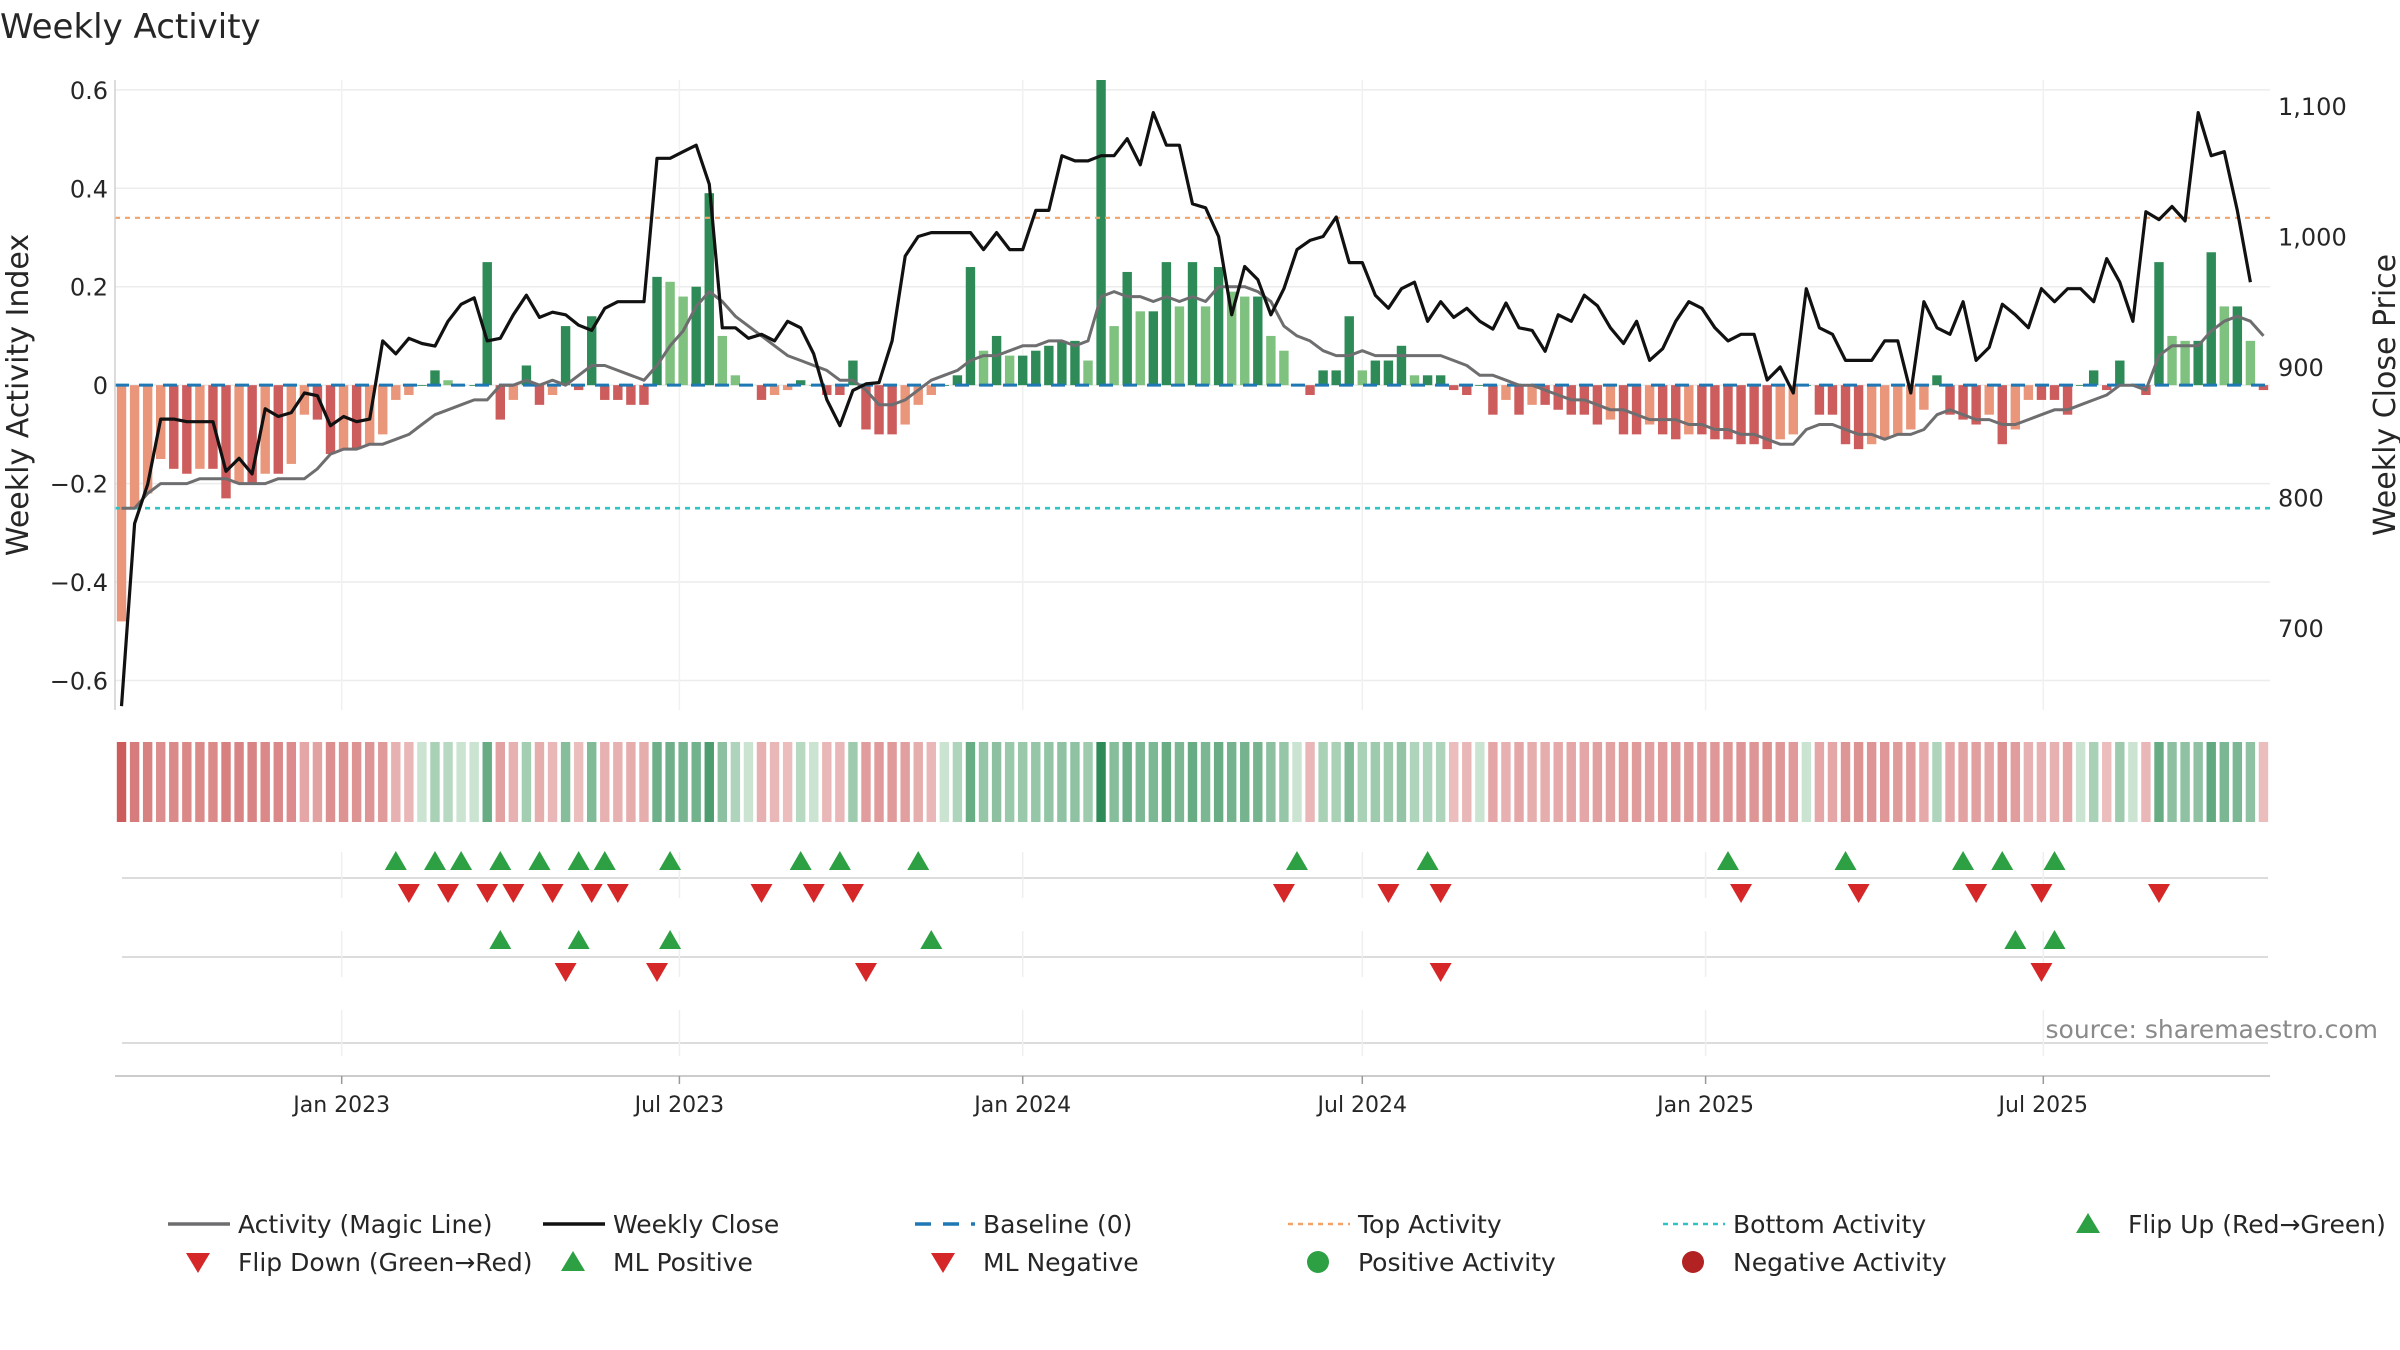  I want to click on x-tick-label: Jan 2025, so click(1704, 1105).